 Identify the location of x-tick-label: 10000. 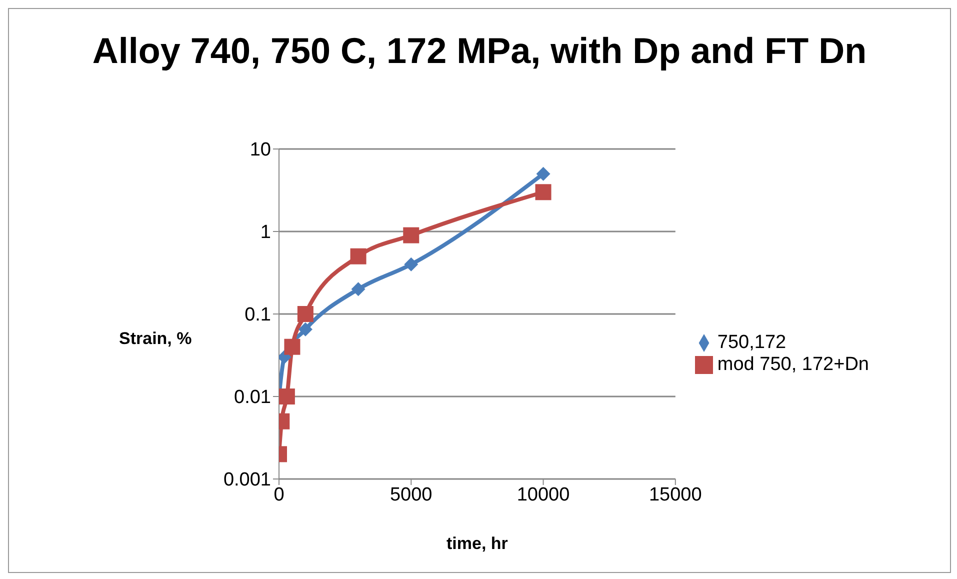
(543, 495).